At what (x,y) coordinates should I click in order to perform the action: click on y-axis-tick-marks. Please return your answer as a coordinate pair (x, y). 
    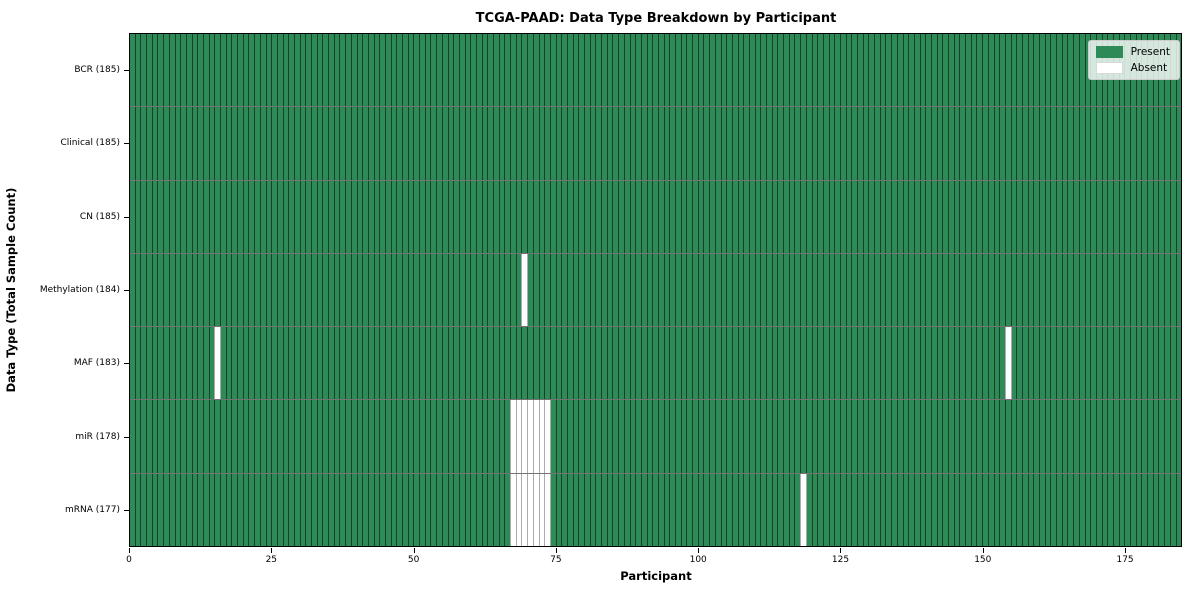
    Looking at the image, I should click on (126, 290).